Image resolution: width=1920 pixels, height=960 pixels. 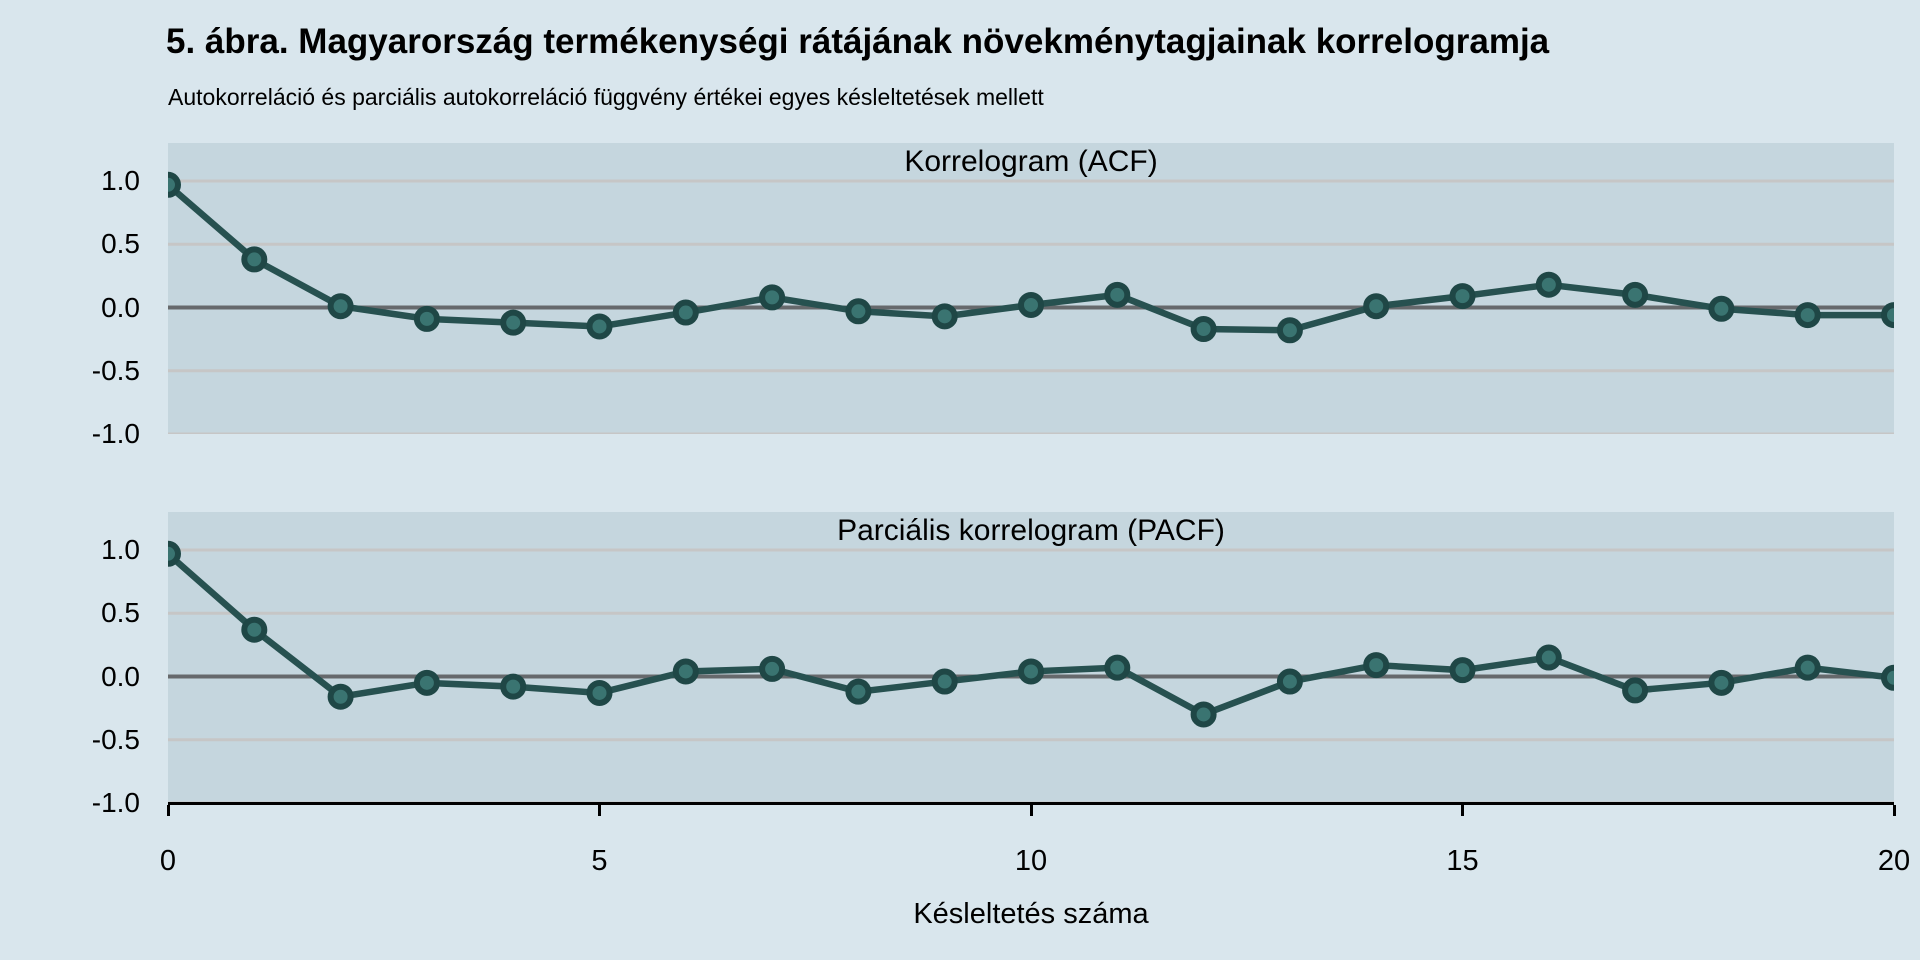 What do you see at coordinates (115, 739) in the screenshot?
I see `pacf-y-tick-label: -0.5` at bounding box center [115, 739].